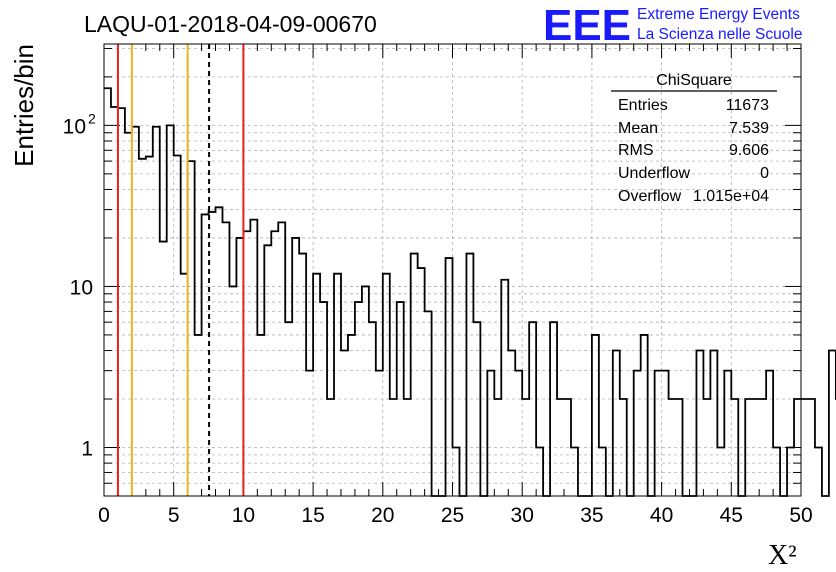 Image resolution: width=836 pixels, height=572 pixels. Describe the element at coordinates (243, 515) in the screenshot. I see `x-tick-label: 10` at that location.